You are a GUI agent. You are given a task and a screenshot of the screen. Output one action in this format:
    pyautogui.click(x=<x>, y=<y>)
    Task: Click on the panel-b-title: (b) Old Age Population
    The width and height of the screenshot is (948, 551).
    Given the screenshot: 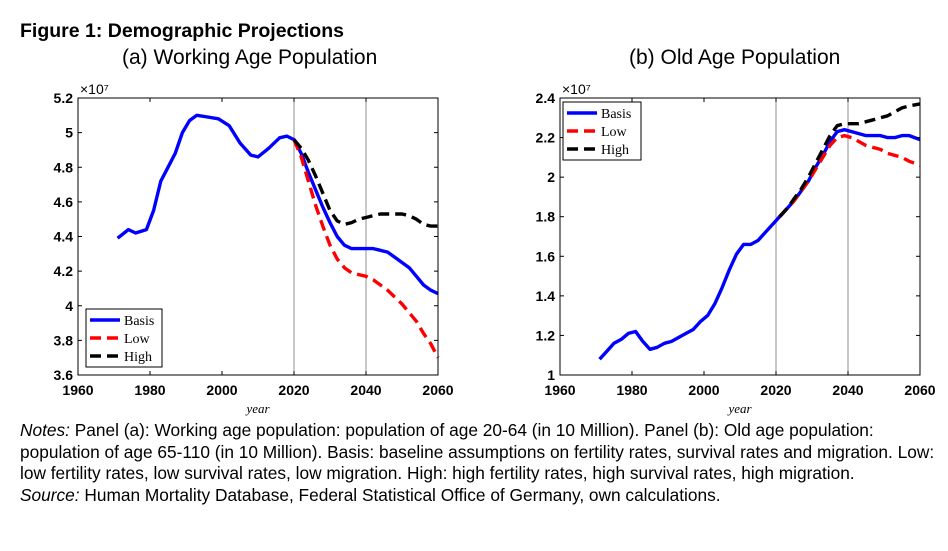 What is the action you would take?
    pyautogui.click(x=735, y=57)
    